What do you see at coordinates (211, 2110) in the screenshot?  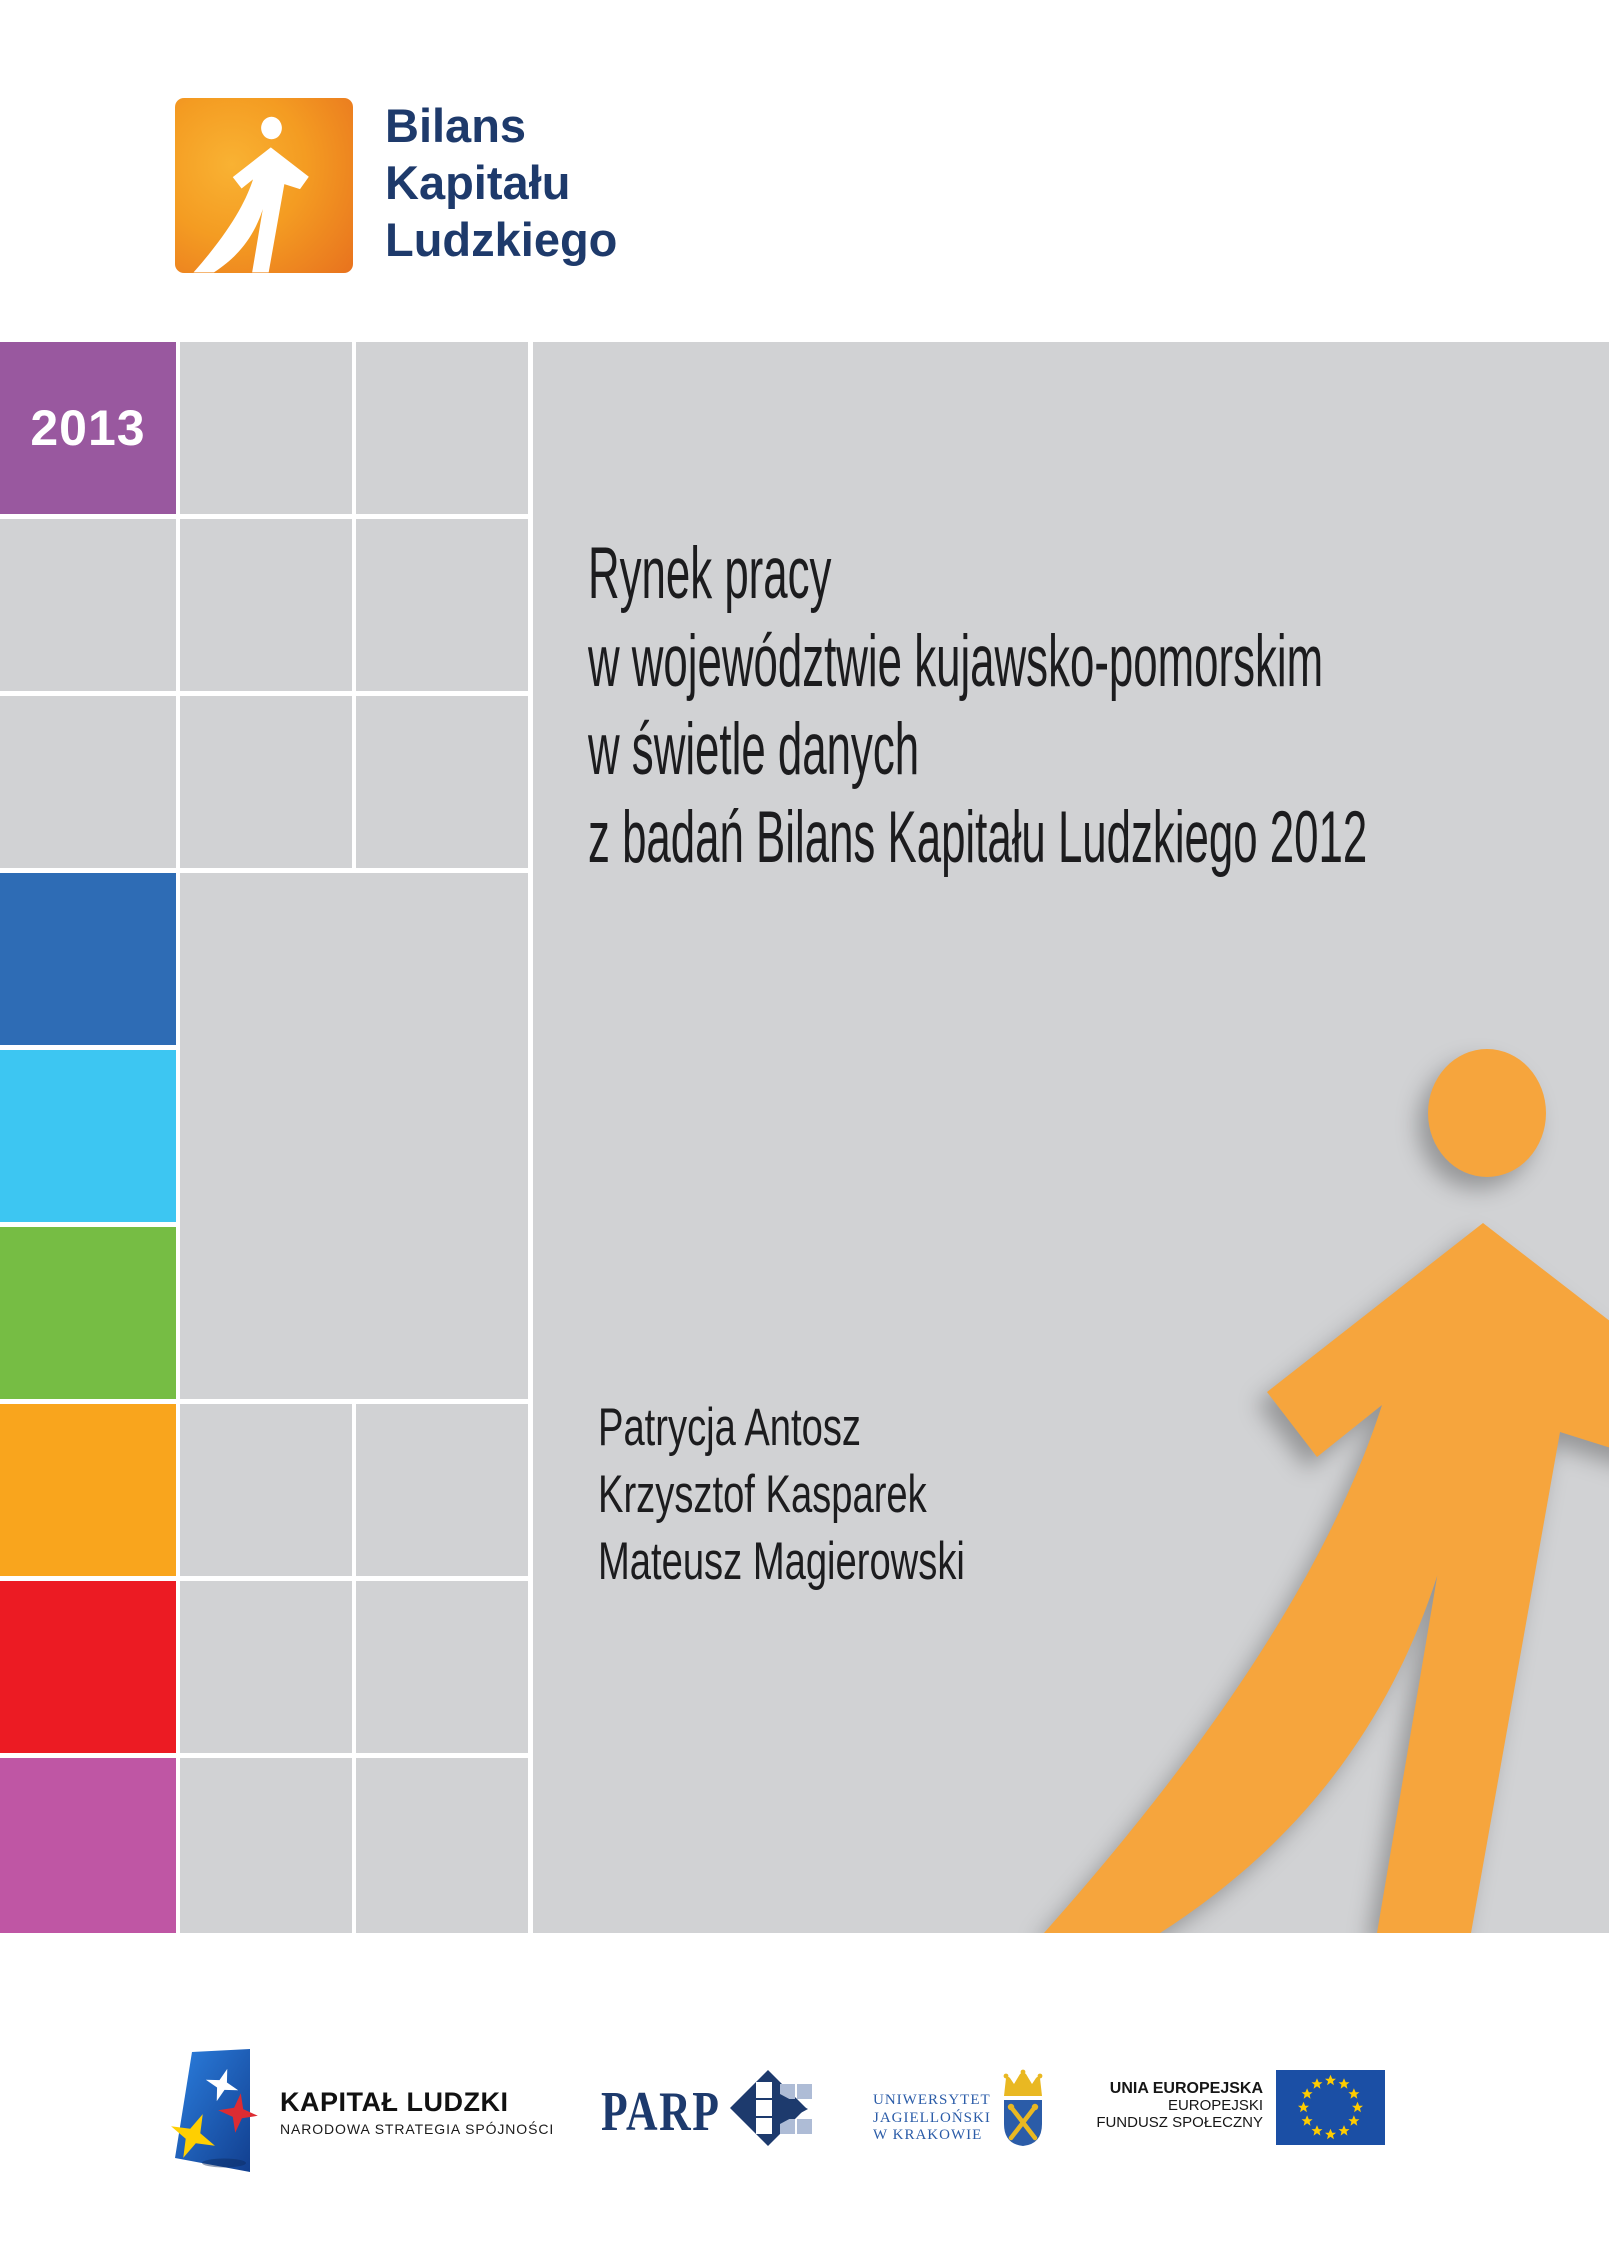 I see `kapital-ludzki-flag-icon` at bounding box center [211, 2110].